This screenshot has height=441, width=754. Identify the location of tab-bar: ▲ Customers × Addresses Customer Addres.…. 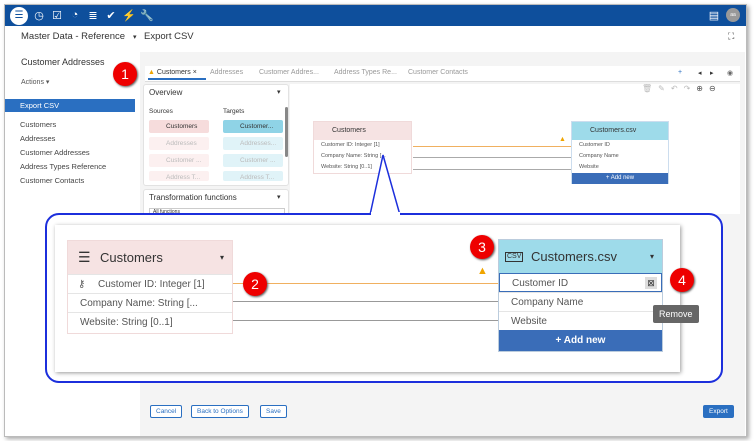
(442, 74).